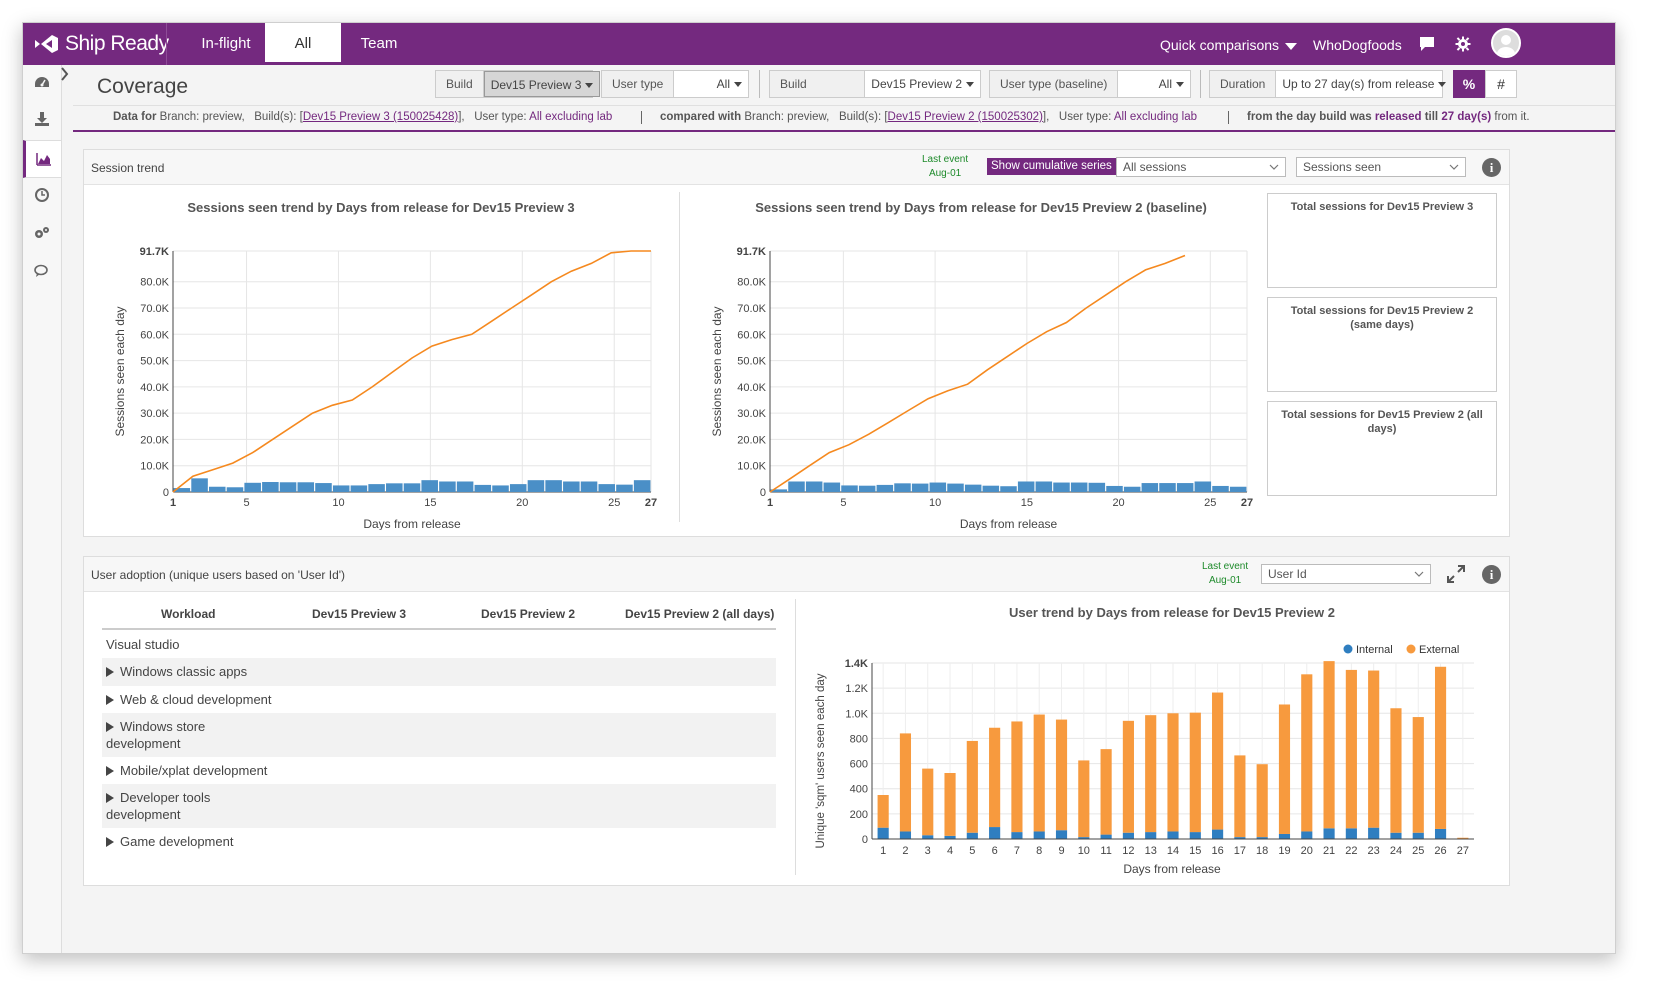 Image resolution: width=1657 pixels, height=997 pixels. What do you see at coordinates (158, 806) in the screenshot?
I see `workload-label: Developer tools development` at bounding box center [158, 806].